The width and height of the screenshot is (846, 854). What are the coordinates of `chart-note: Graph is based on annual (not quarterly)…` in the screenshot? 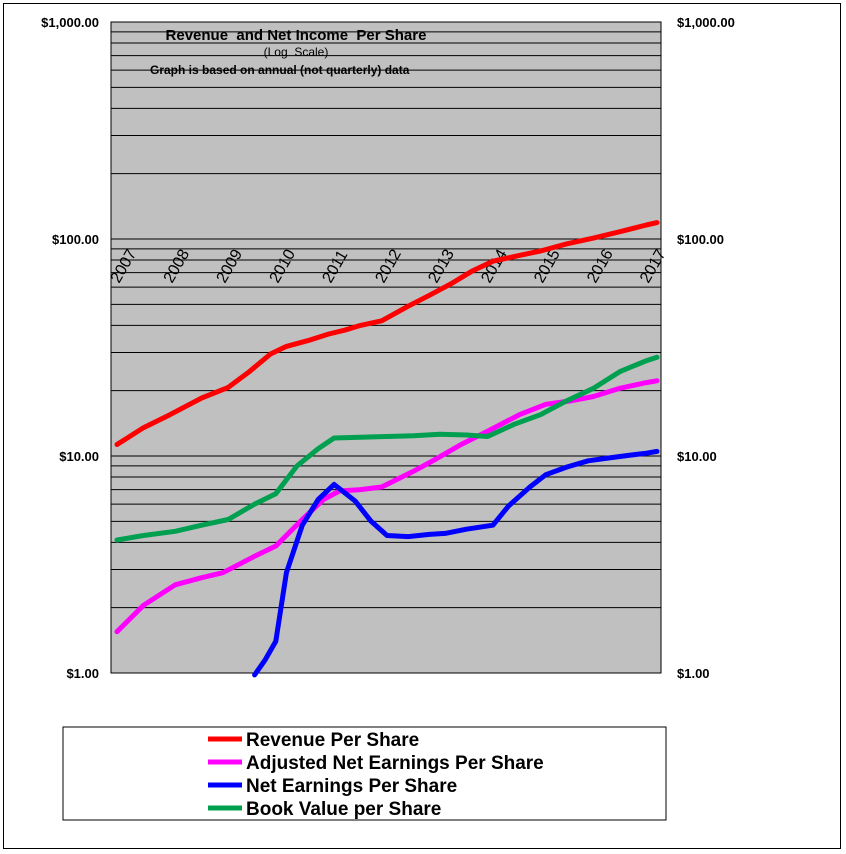 It's located at (280, 70).